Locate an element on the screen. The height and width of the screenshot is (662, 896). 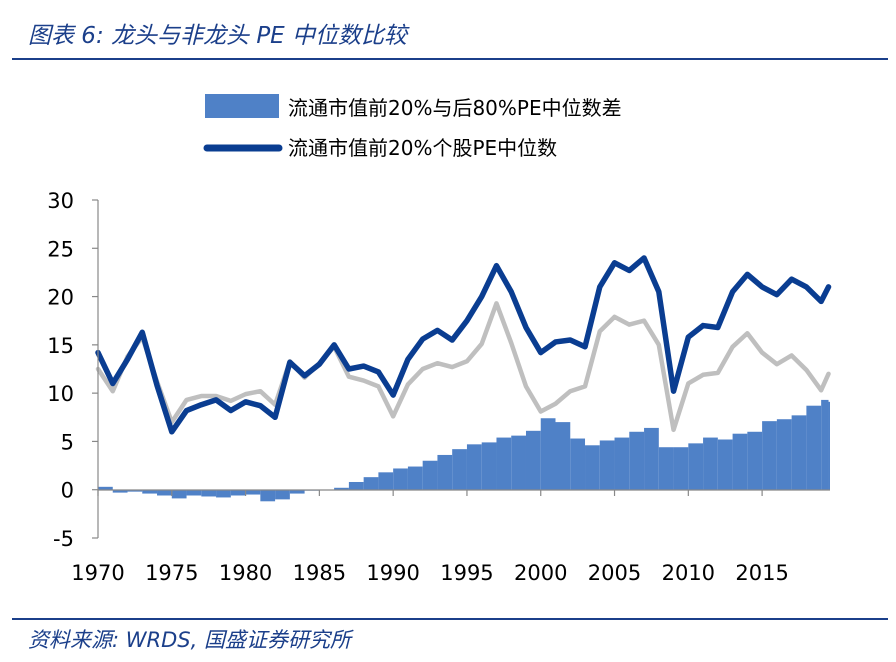
diff-area-segment-2018 is located at coordinates (814, 447).